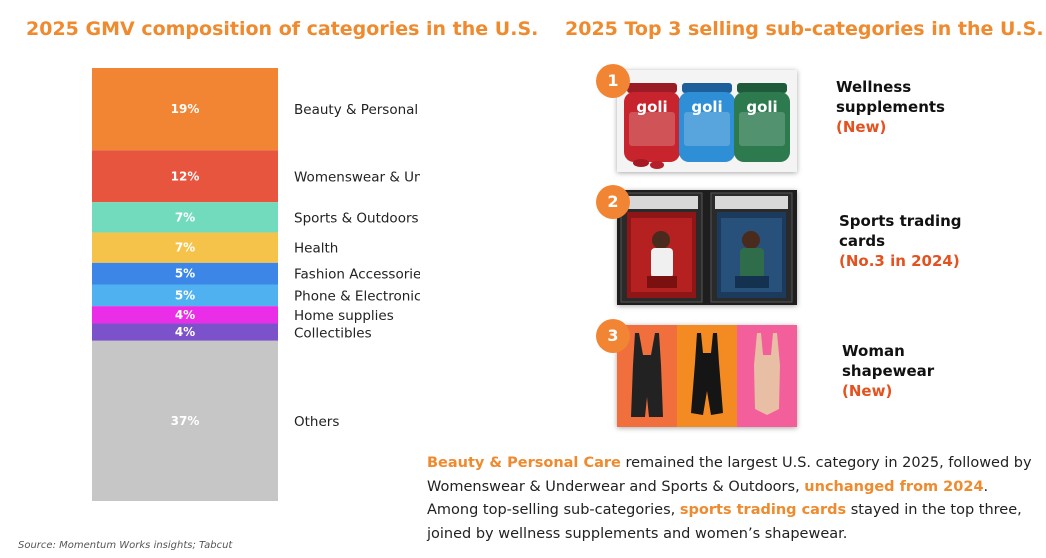 This screenshot has width=1046, height=558. Describe the element at coordinates (900, 221) in the screenshot. I see `subcategory-2-line-1: Sports trading` at that location.